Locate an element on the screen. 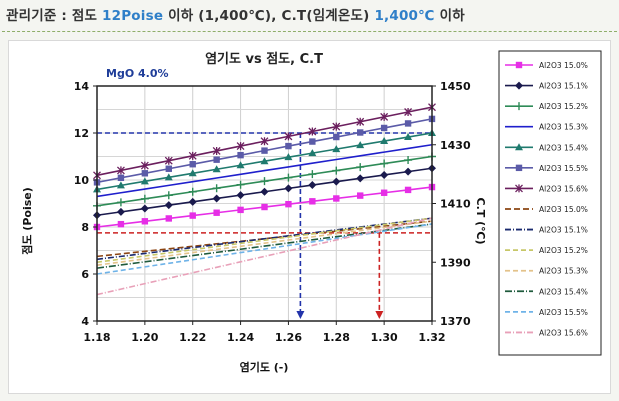 Image resolution: width=619 pixels, height=401 pixels. header-middle: 이하 (1,400℃), C.T(임계온도) is located at coordinates (269, 16).